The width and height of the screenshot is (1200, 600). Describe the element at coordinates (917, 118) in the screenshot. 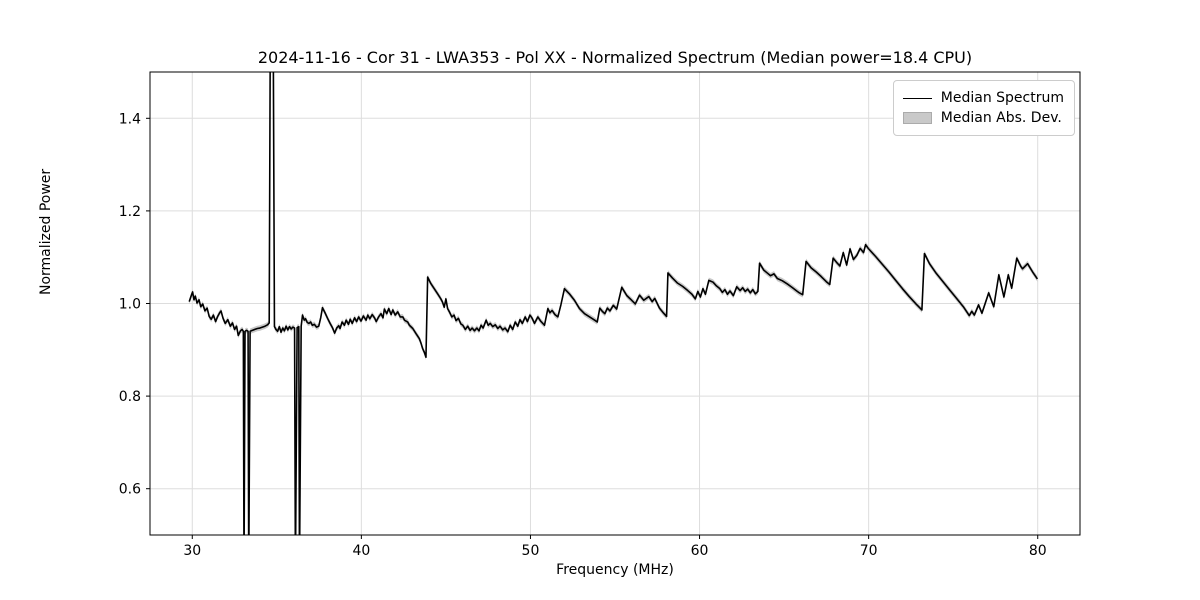

I see `median-abs-dev-patch-icon` at that location.